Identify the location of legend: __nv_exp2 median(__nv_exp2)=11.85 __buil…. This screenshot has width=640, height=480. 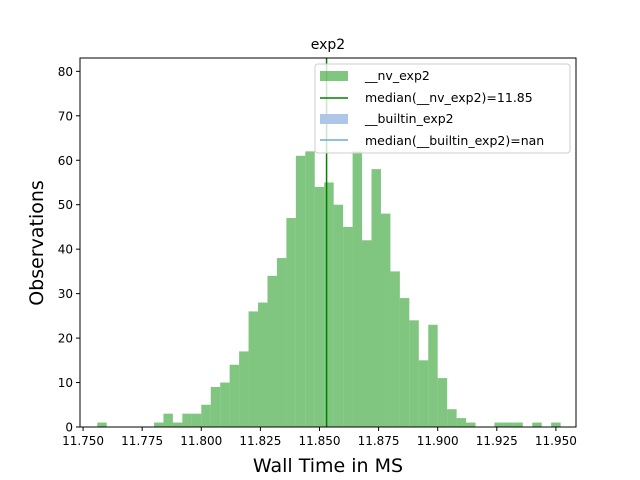
(442, 108).